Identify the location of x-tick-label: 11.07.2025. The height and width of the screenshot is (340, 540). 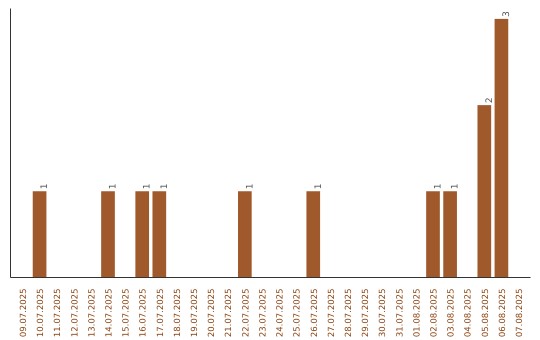
(58, 313).